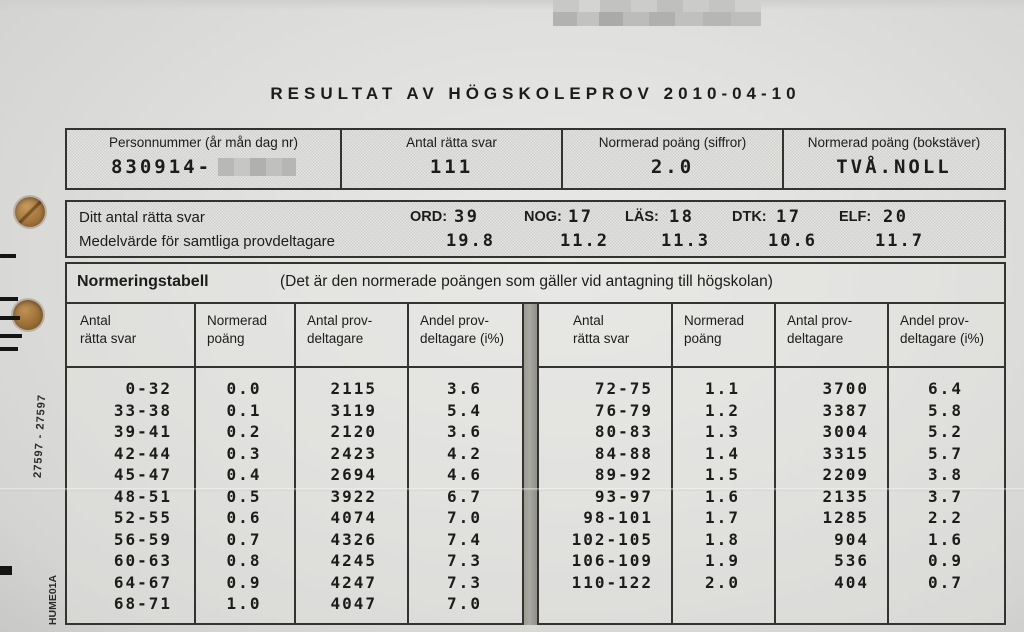 This screenshot has width=1024, height=632. Describe the element at coordinates (464, 389) in the screenshot. I see `table-cell: 3.6` at that location.